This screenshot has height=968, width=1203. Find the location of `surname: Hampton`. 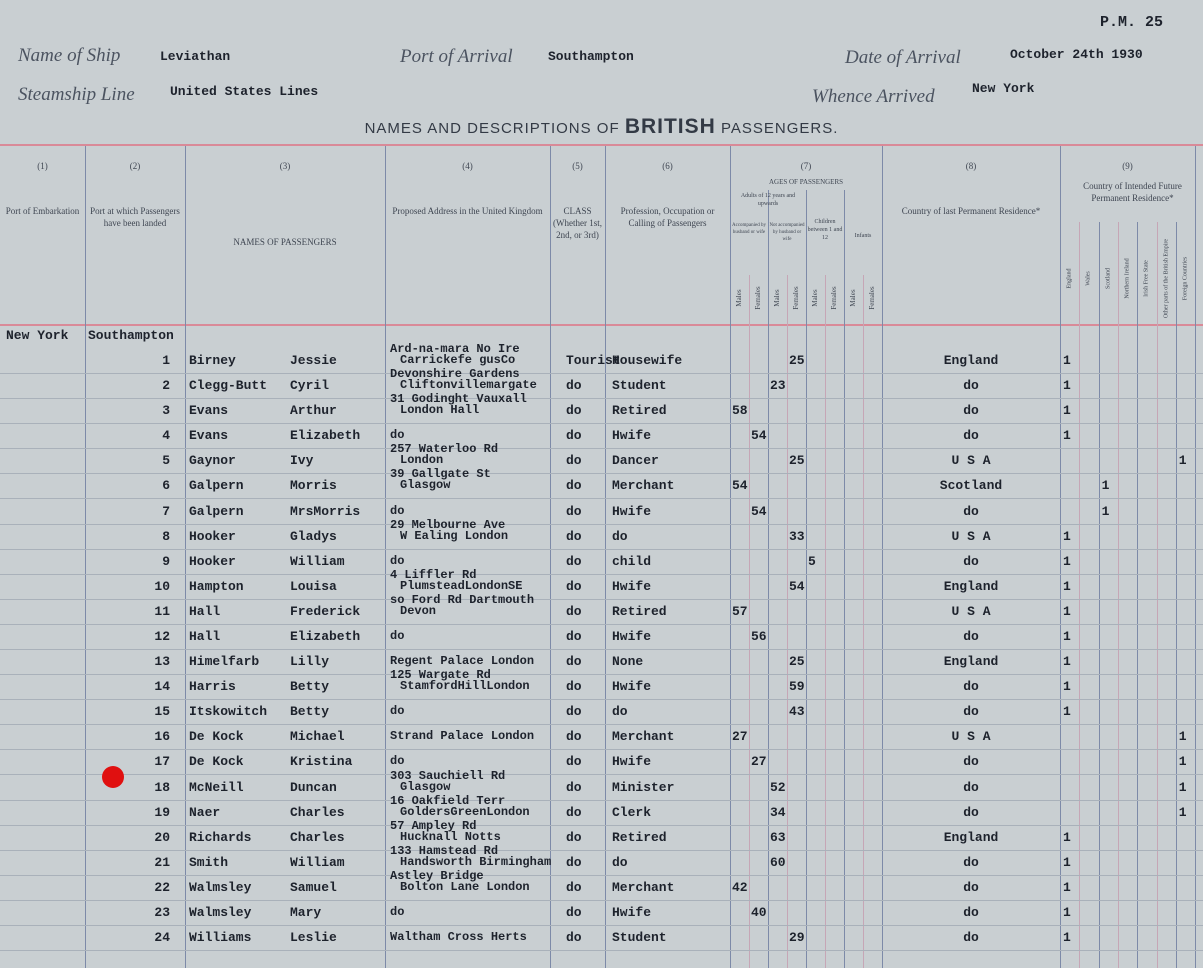

surname: Hampton is located at coordinates (216, 586).